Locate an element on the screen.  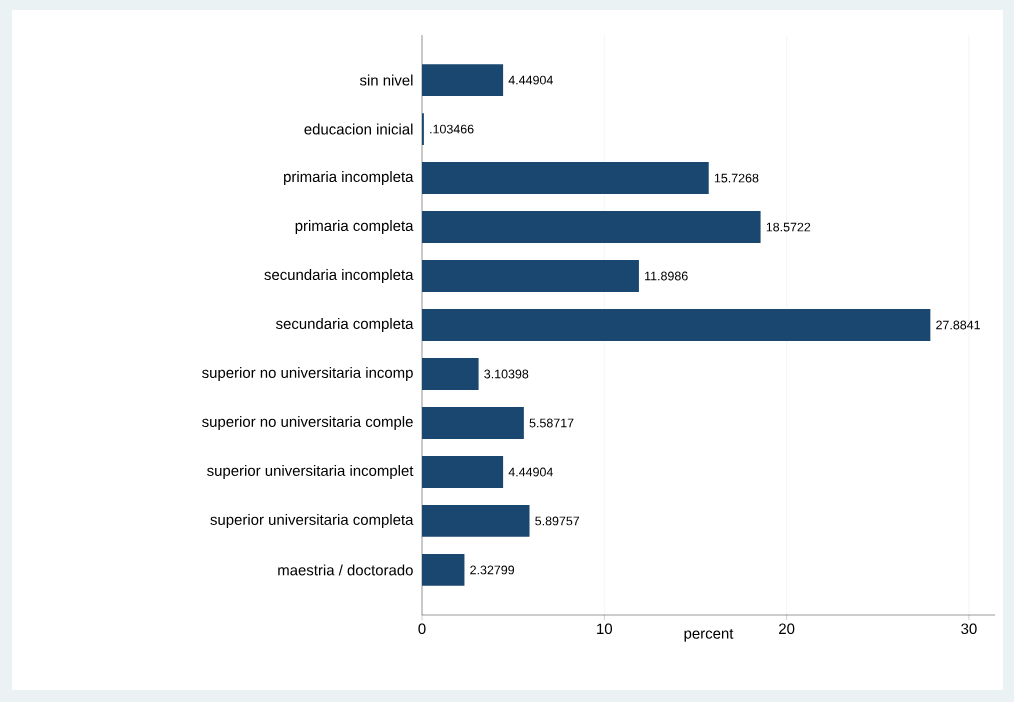
x-tick-label: 20 is located at coordinates (787, 629).